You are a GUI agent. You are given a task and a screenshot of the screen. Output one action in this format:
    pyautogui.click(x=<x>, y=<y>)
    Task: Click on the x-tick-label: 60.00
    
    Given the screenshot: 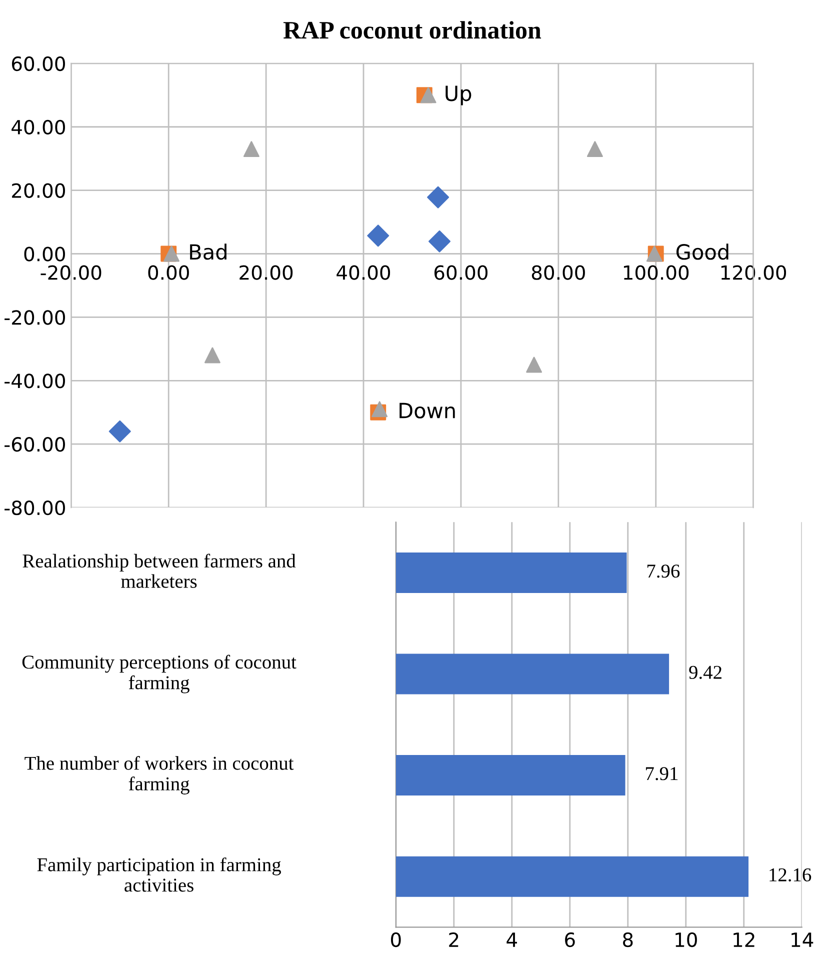 What is the action you would take?
    pyautogui.click(x=461, y=272)
    